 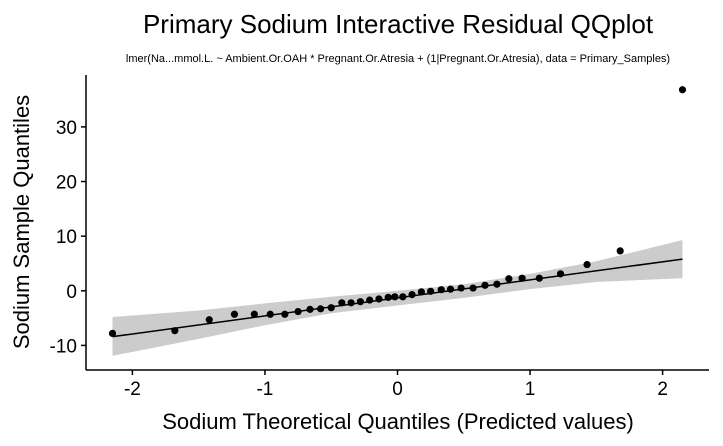 I want to click on y-tick-label: 30, so click(x=66, y=128).